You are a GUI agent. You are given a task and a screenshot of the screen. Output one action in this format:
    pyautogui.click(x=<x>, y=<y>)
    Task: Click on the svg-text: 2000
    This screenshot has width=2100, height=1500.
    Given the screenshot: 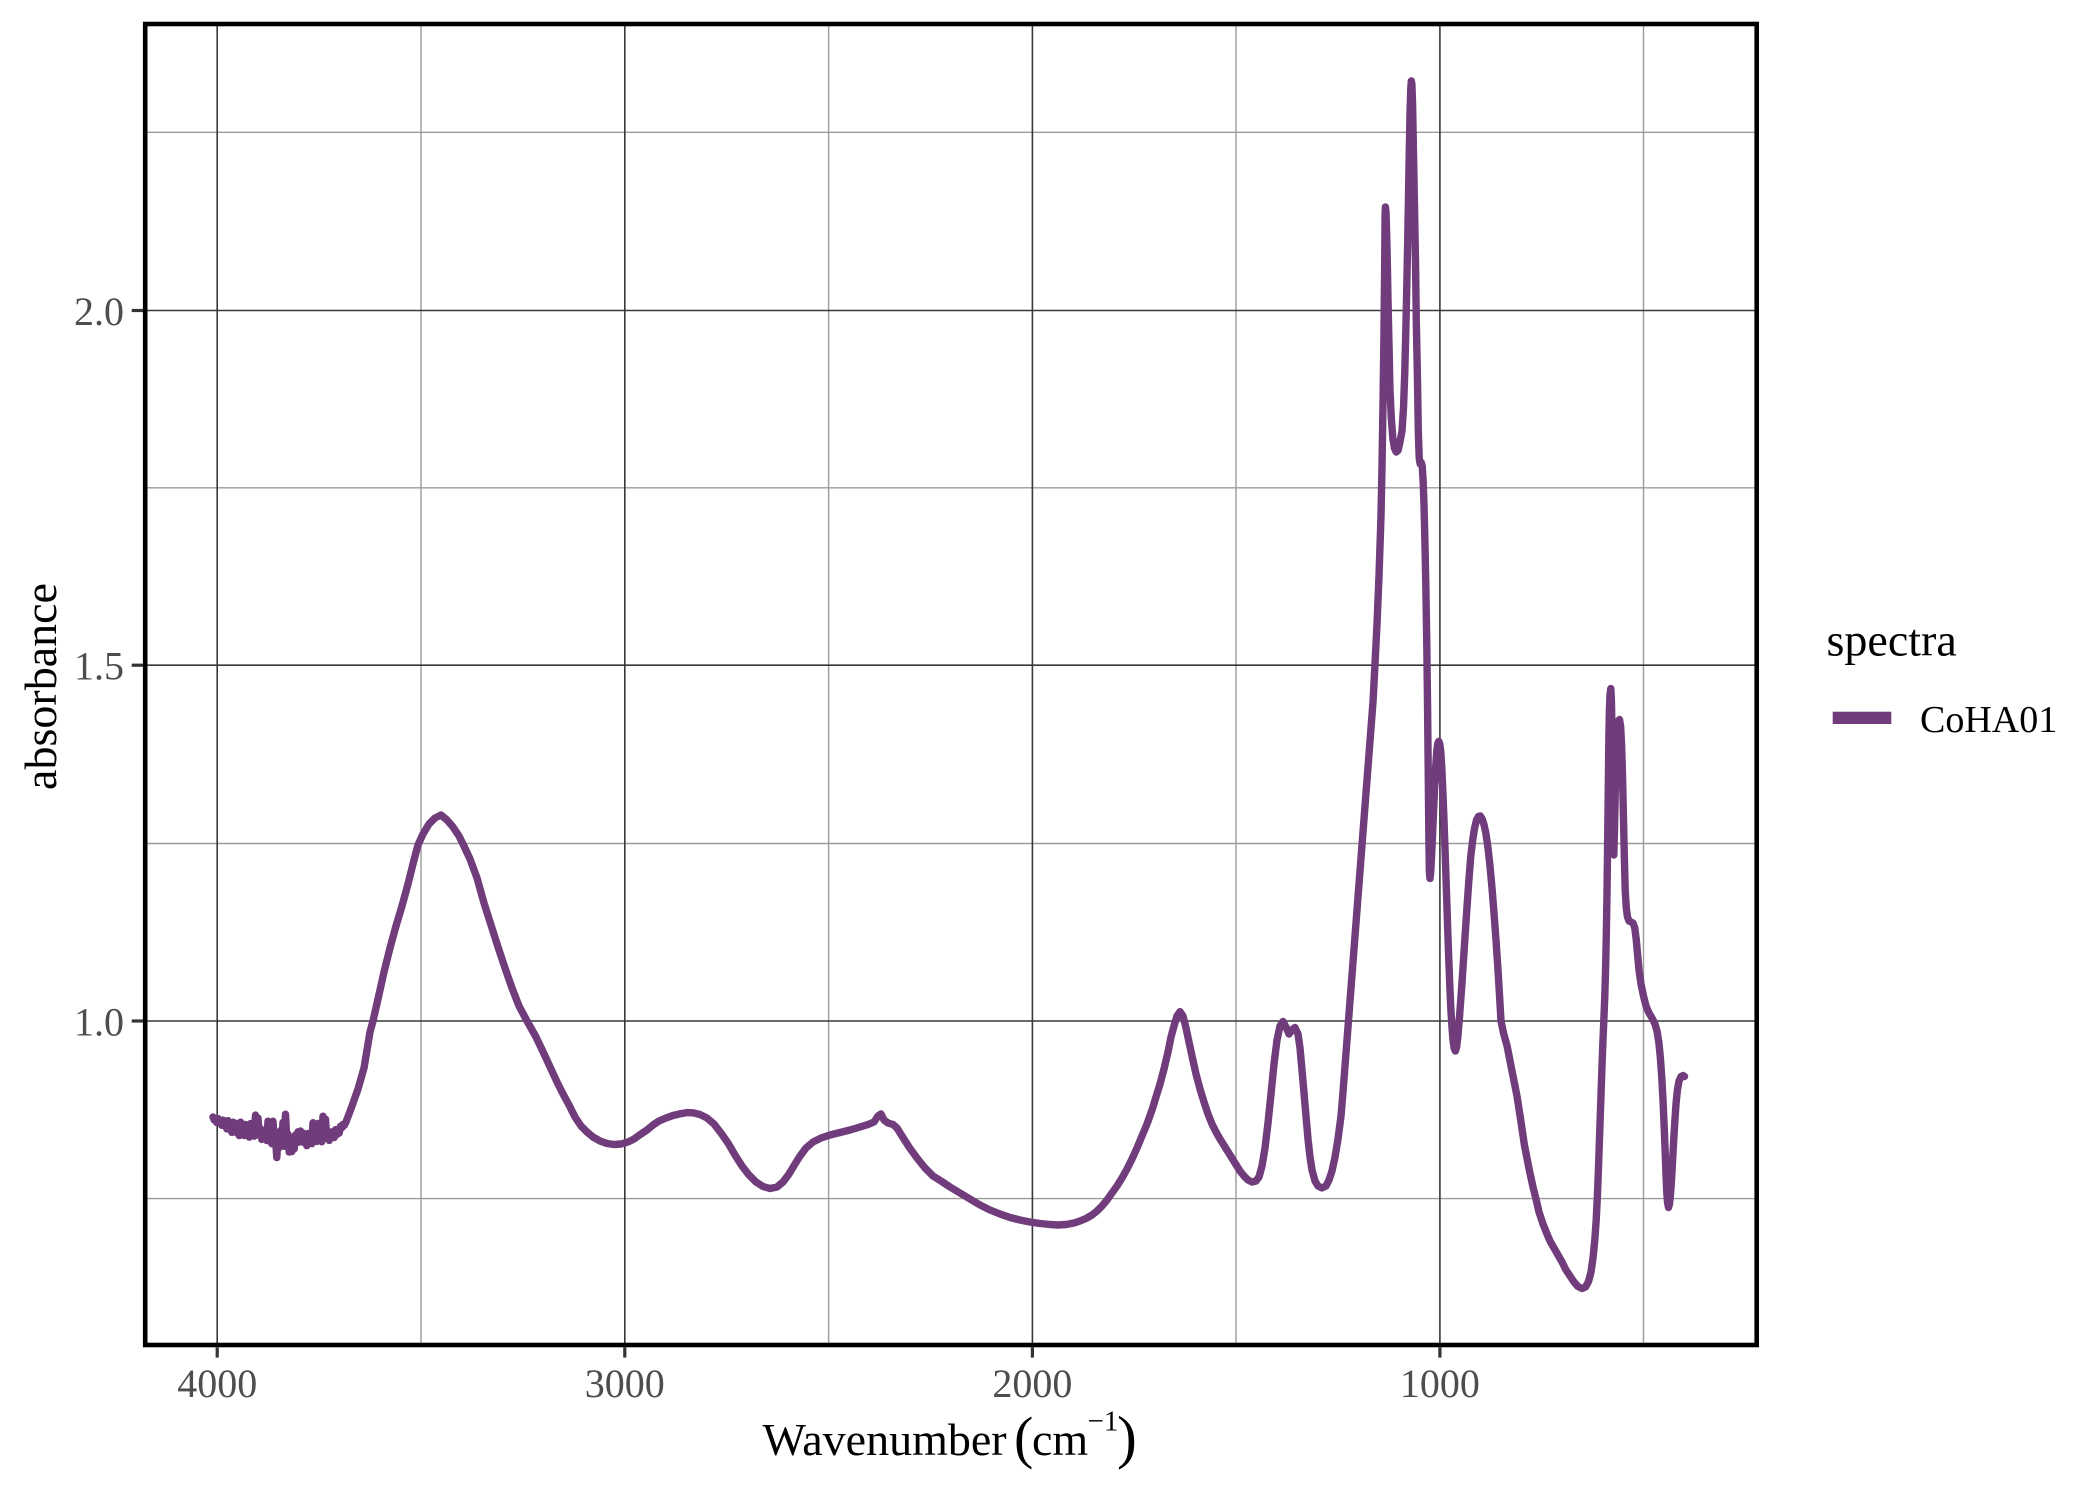 What is the action you would take?
    pyautogui.click(x=1032, y=1383)
    